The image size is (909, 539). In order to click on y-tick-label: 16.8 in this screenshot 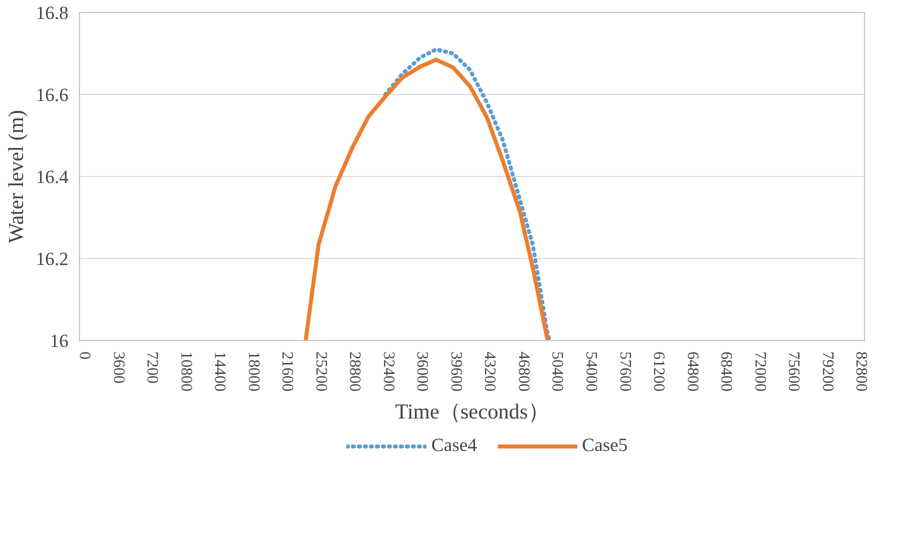, I will do `click(52, 13)`.